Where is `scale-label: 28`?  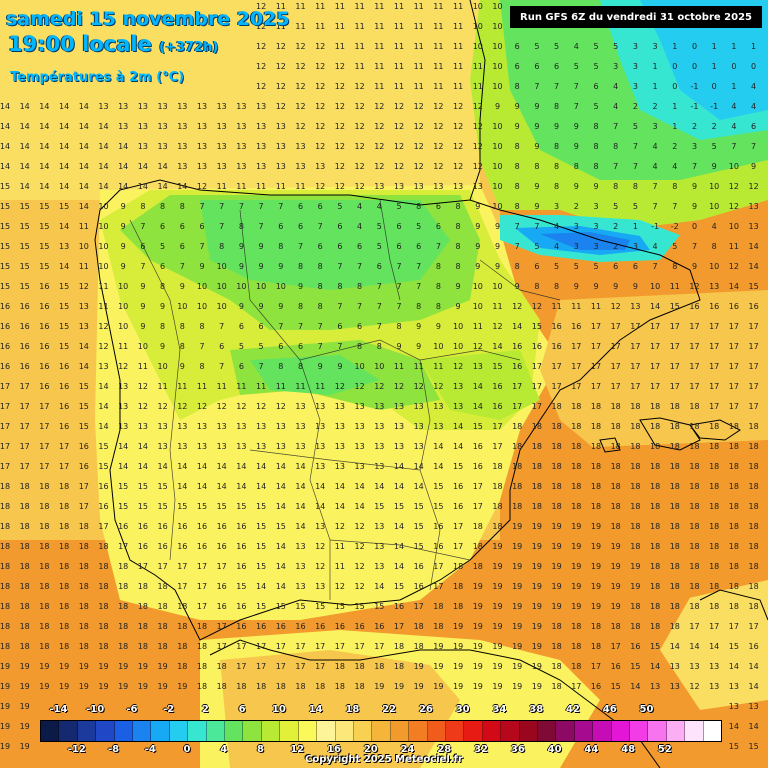
scale-label: 28 is located at coordinates (444, 749).